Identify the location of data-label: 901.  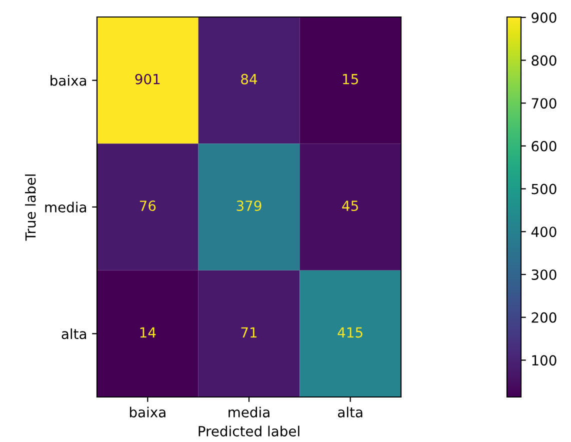
(147, 79).